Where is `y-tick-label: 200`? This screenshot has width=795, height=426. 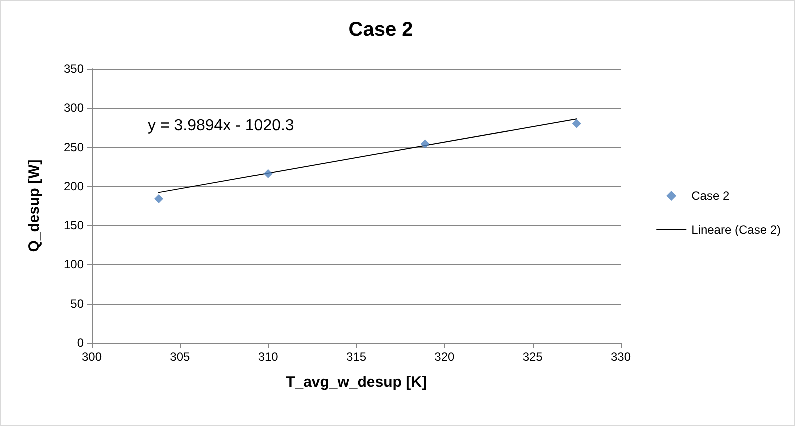 y-tick-label: 200 is located at coordinates (74, 186).